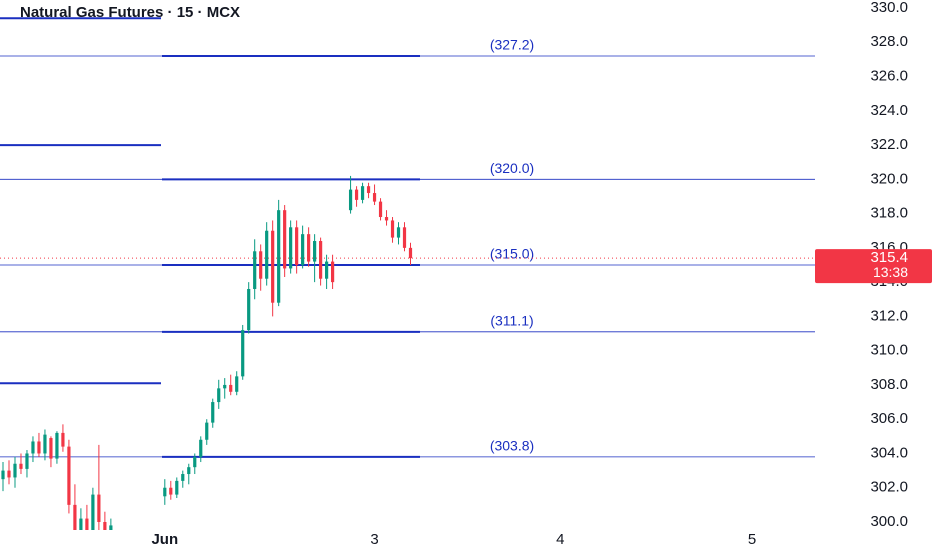 This screenshot has height=550, width=932. I want to click on y-tick-label: 328.0, so click(889, 41).